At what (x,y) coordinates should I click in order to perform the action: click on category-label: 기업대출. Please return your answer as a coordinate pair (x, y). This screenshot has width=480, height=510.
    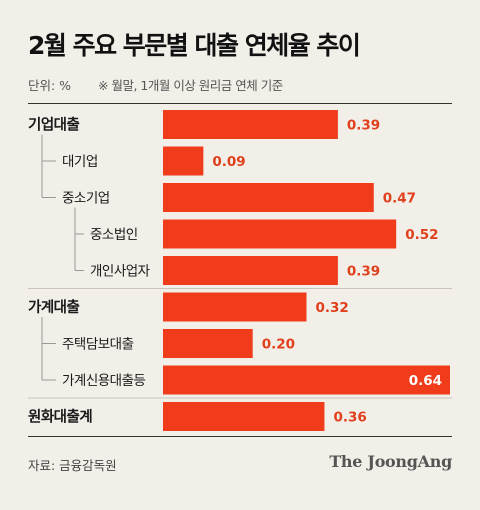
    Looking at the image, I should click on (54, 125).